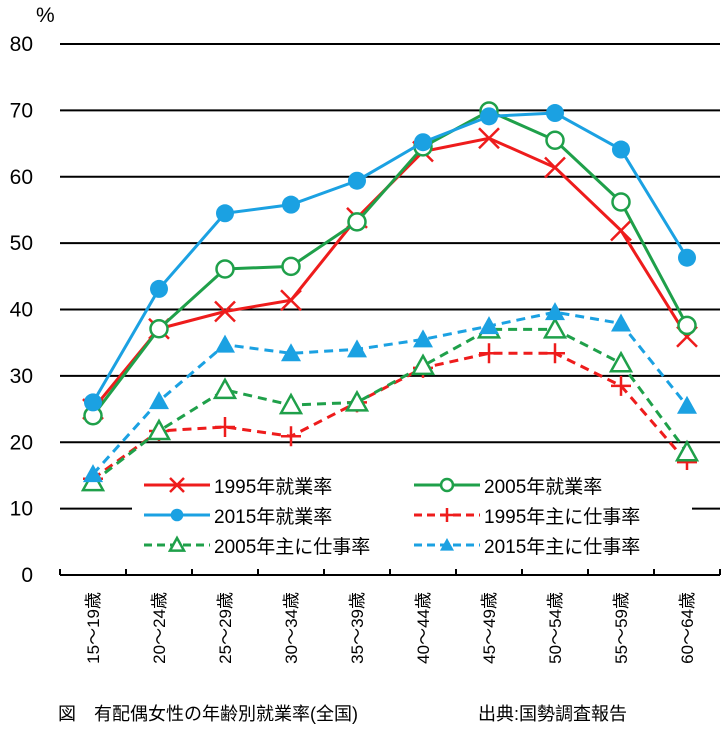 The width and height of the screenshot is (728, 736). I want to click on legend-marker-triangle-filled-icon, so click(447, 544).